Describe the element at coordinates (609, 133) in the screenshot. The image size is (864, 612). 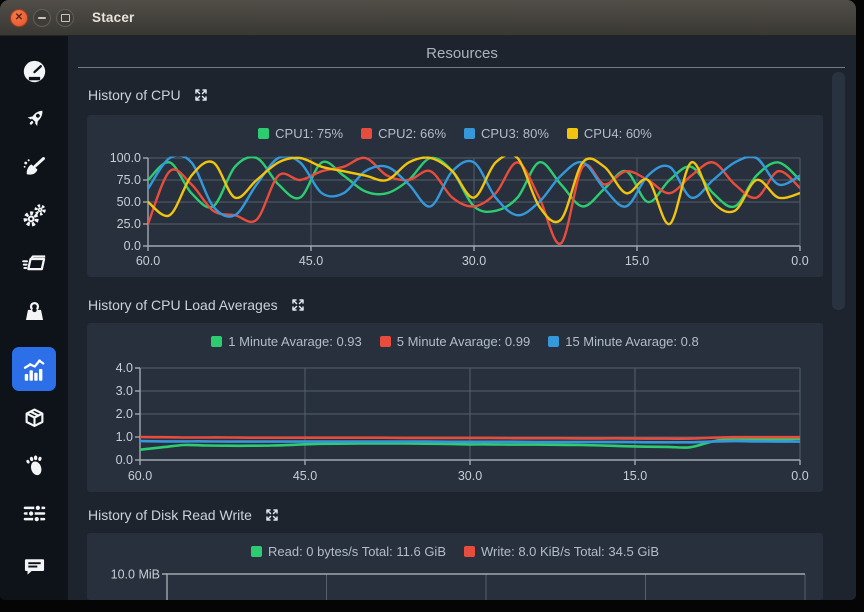
I see `legend-item: CPU4: 60%` at that location.